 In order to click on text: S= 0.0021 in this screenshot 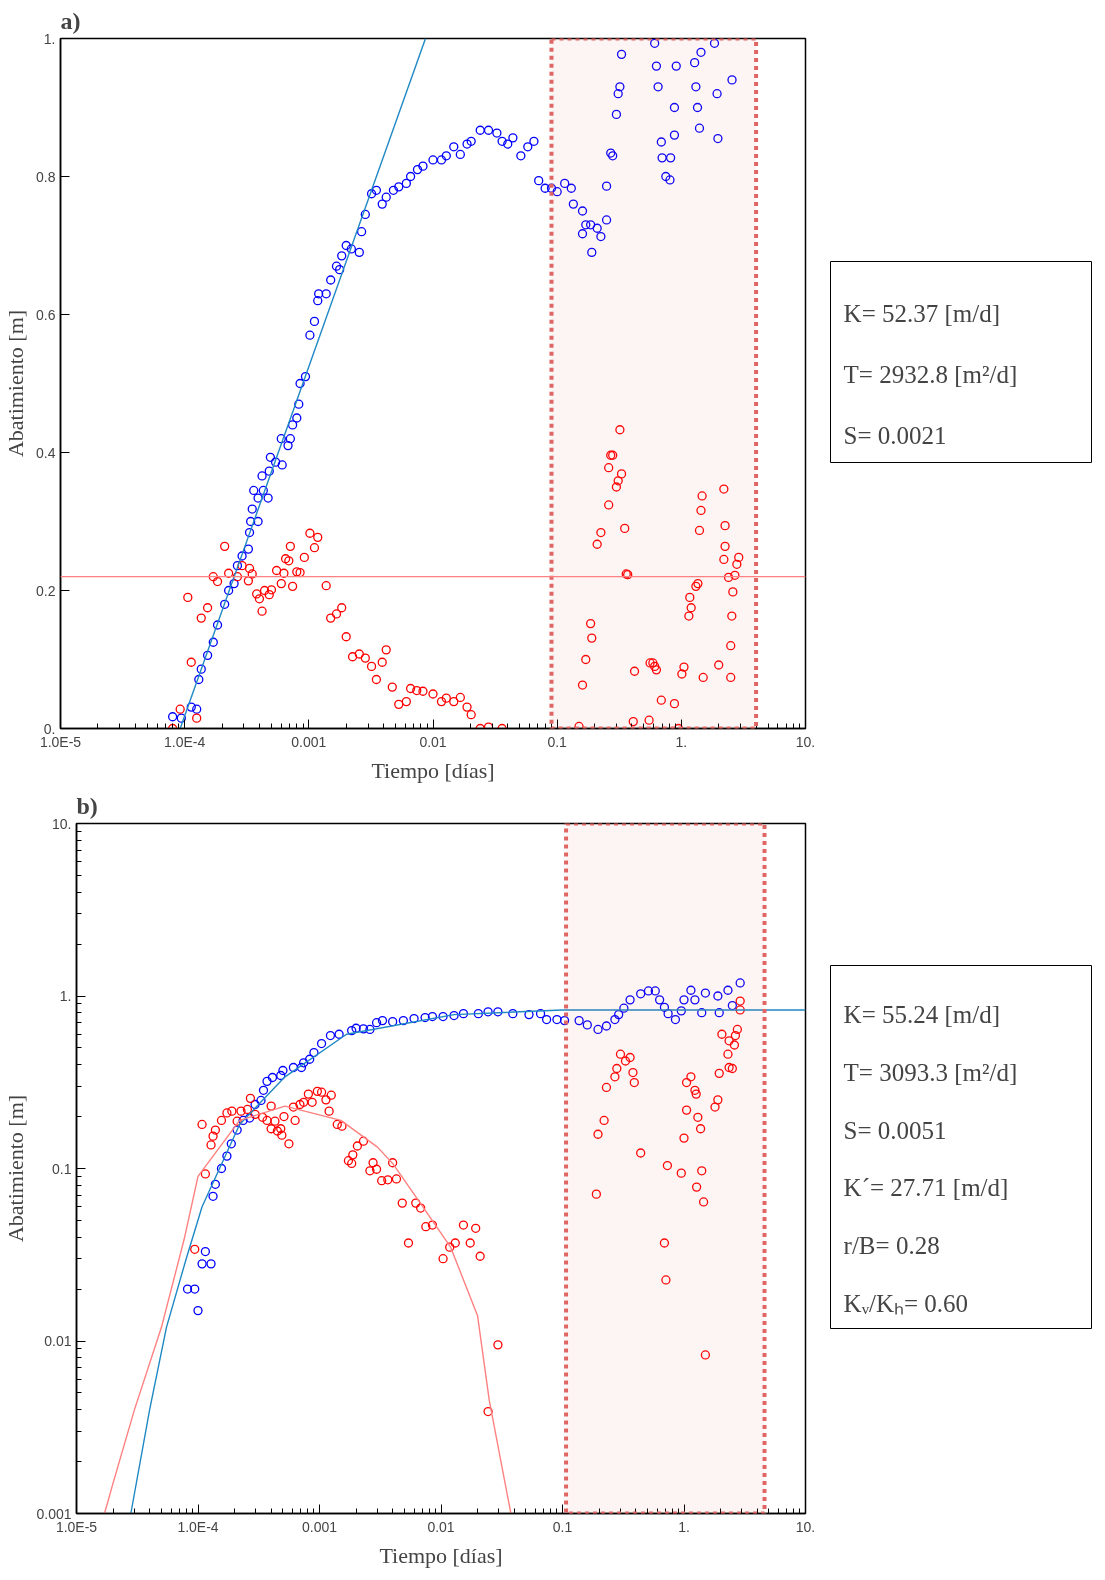, I will do `click(895, 436)`.